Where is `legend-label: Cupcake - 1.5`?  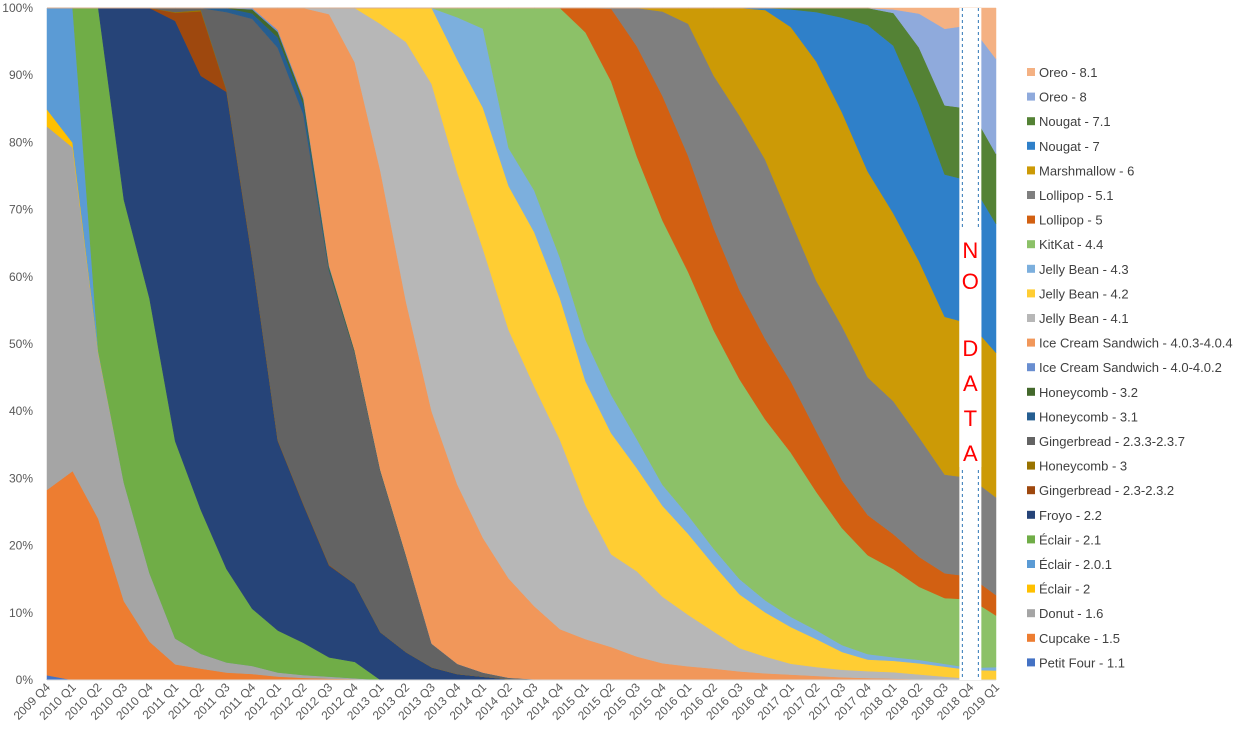 legend-label: Cupcake - 1.5 is located at coordinates (1079, 638).